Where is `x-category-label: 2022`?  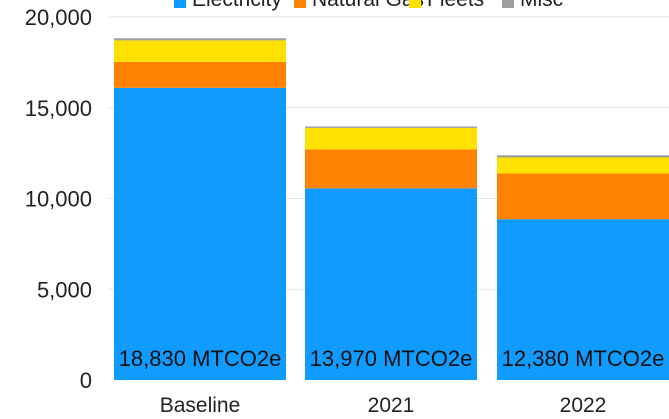
x-category-label: 2022 is located at coordinates (583, 405).